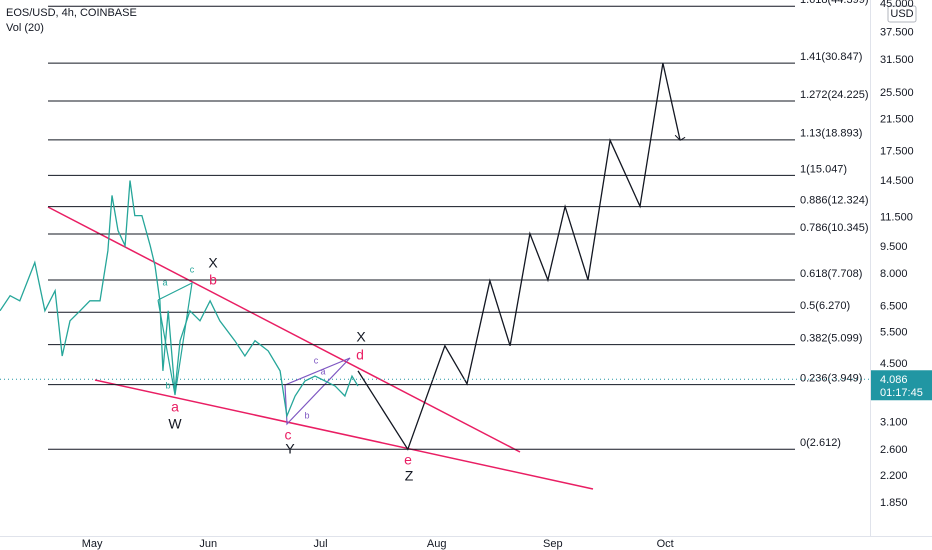 The image size is (932, 550). Describe the element at coordinates (894, 450) in the screenshot. I see `y-tick-label: 2.600` at that location.